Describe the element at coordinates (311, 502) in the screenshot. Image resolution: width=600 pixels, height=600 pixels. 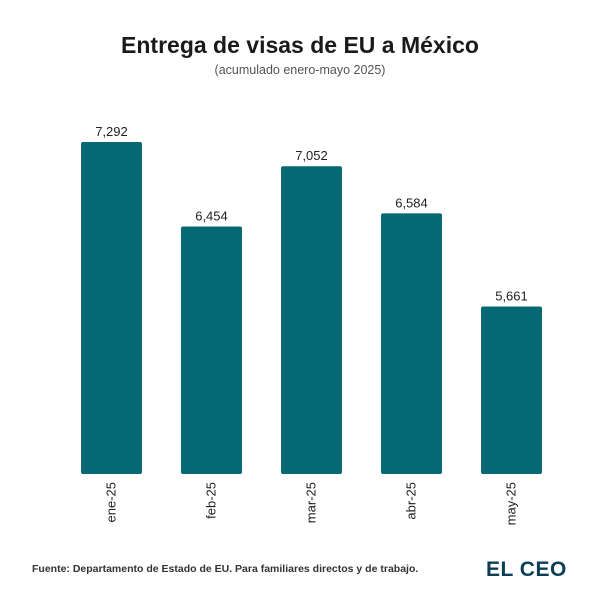
I see `x-tick-label-mar-25: mar-25` at that location.